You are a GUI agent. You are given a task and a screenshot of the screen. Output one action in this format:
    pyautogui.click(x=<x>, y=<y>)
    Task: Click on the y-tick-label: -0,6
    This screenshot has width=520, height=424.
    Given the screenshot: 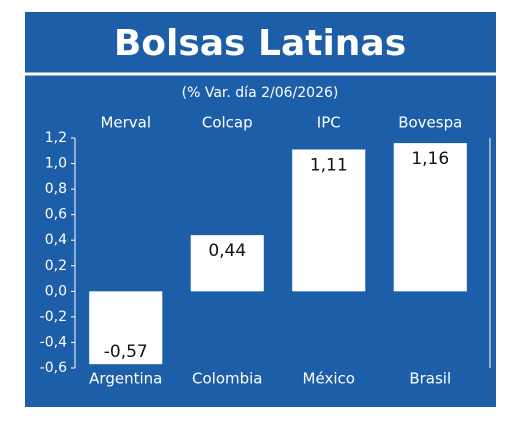 What is the action you would take?
    pyautogui.click(x=53, y=368)
    